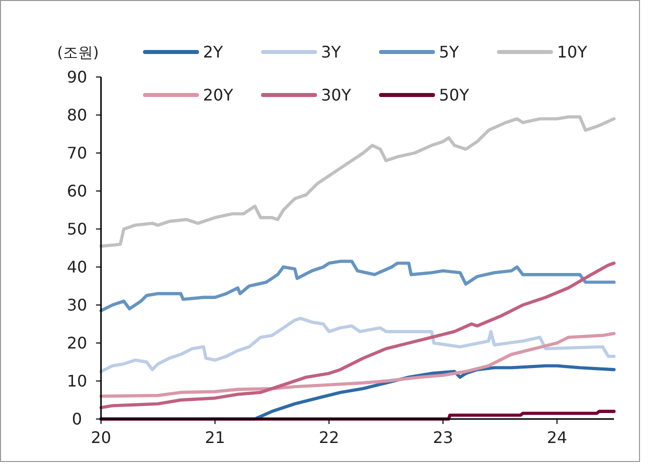 This screenshot has height=470, width=648. I want to click on y-tick-label: 50, so click(77, 229).